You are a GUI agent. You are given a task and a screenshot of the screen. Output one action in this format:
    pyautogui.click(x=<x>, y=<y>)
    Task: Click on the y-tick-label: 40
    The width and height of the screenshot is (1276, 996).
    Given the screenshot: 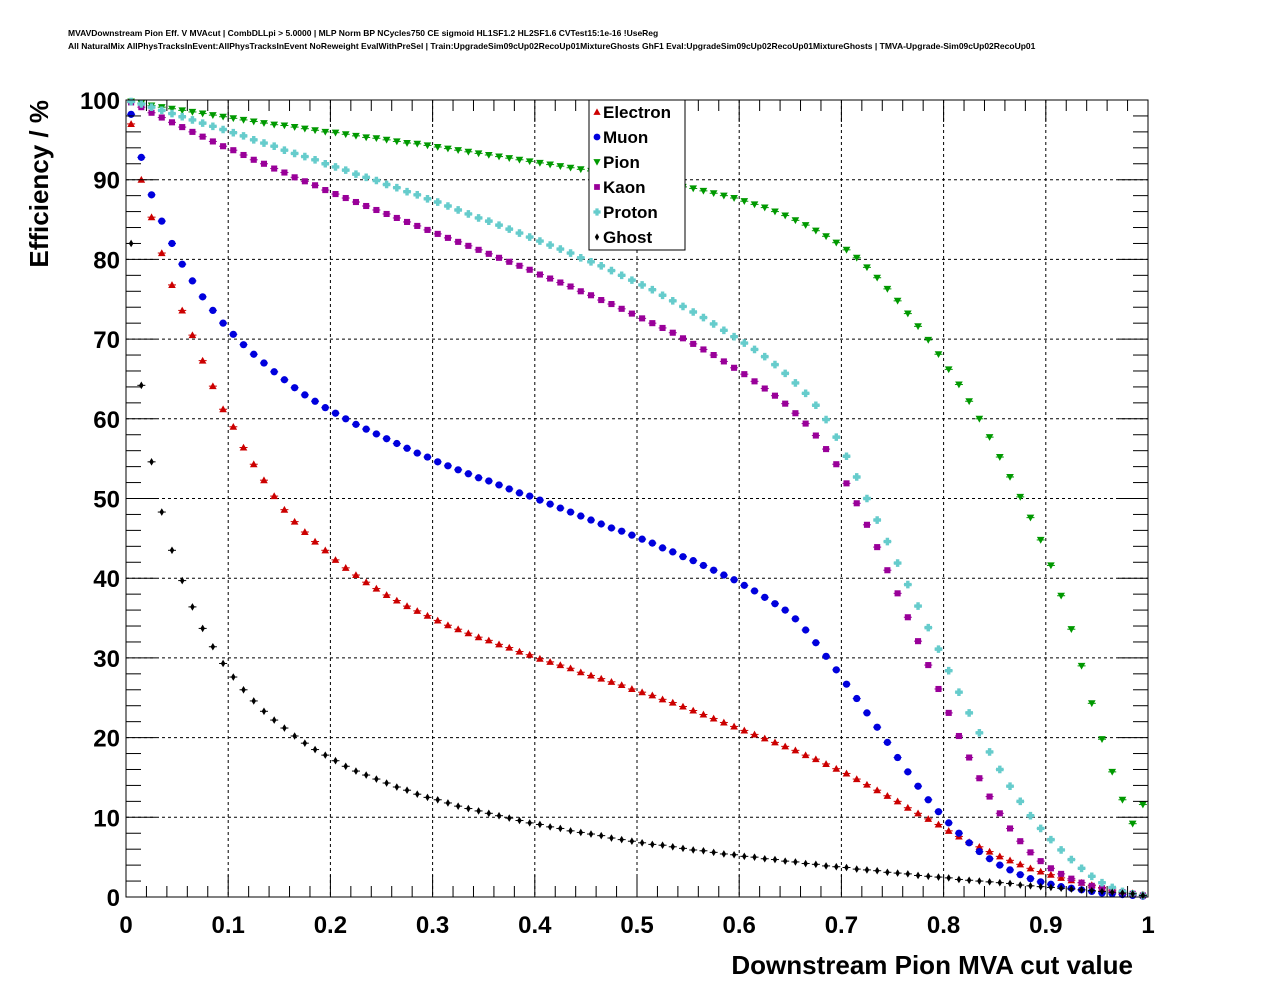 What is the action you would take?
    pyautogui.click(x=106, y=579)
    